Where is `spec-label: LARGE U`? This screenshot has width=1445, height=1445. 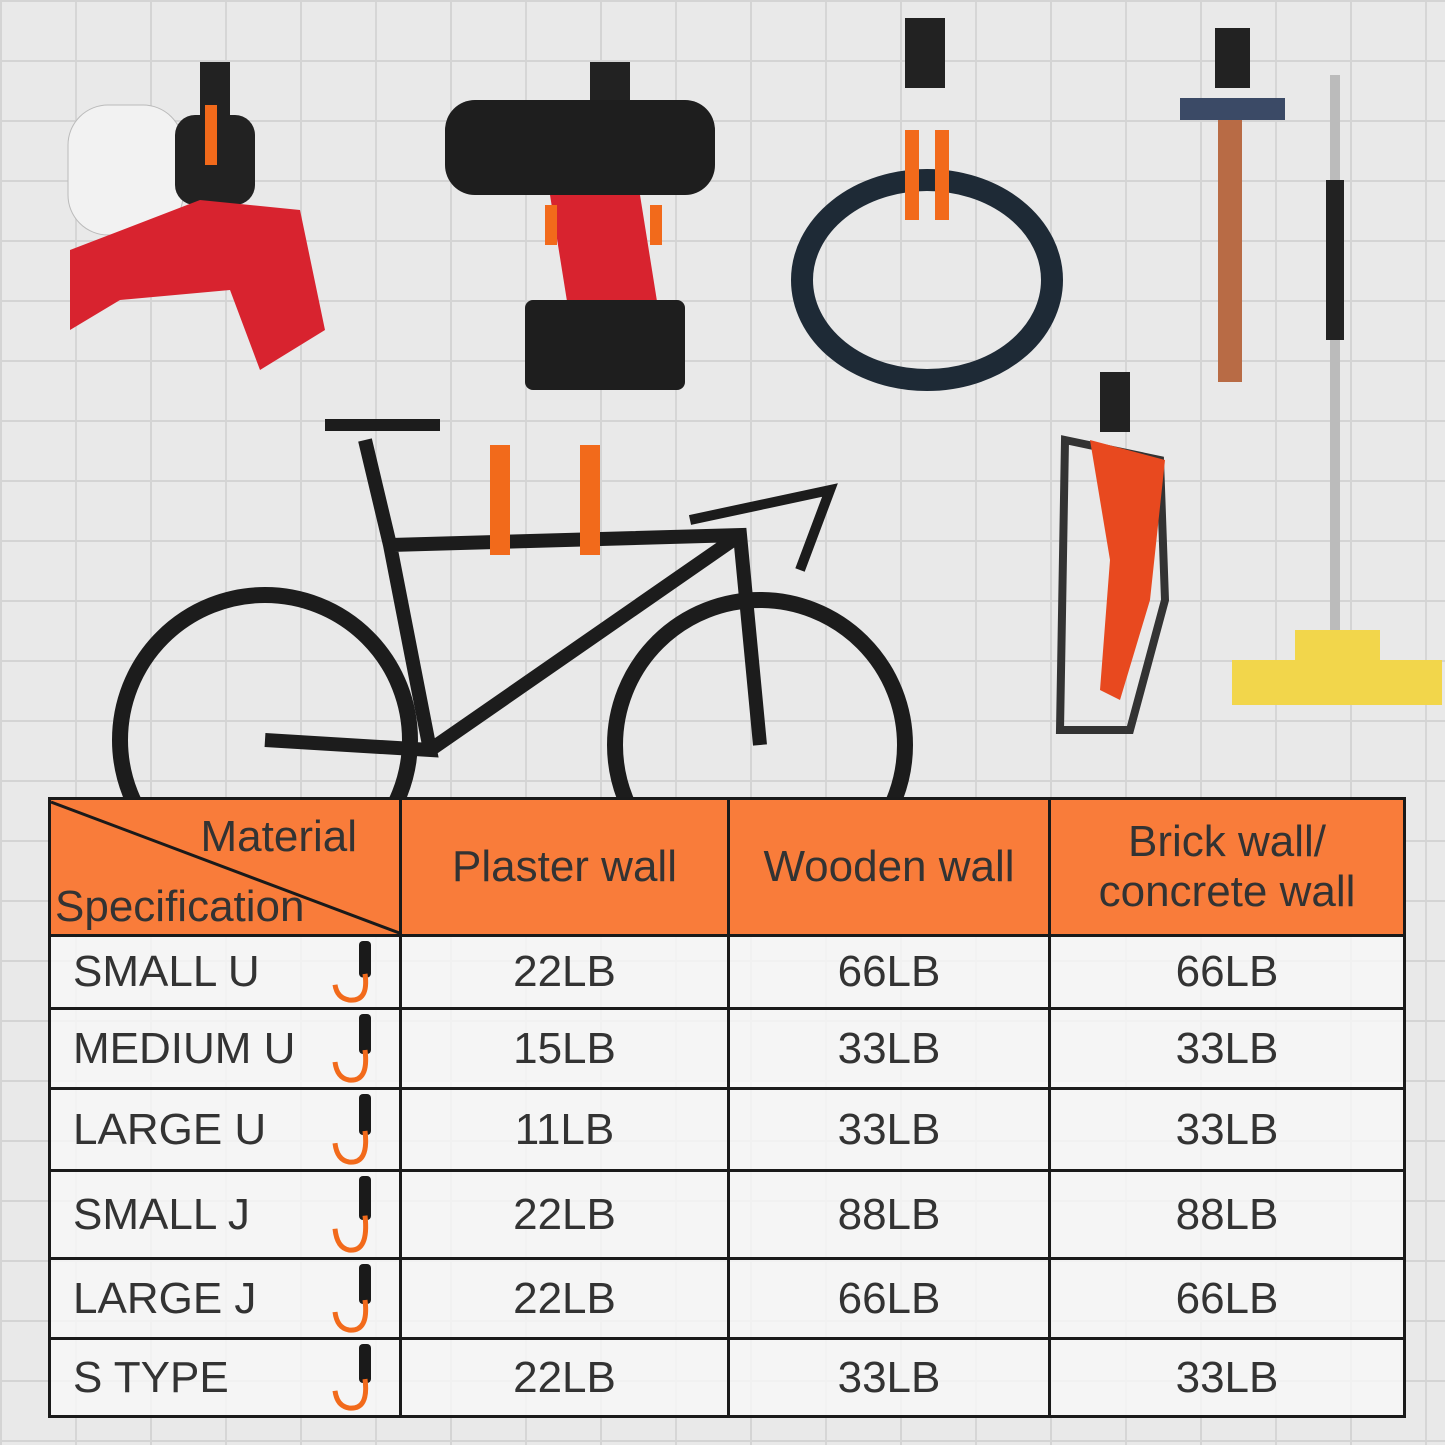 spec-label: LARGE U is located at coordinates (170, 1129).